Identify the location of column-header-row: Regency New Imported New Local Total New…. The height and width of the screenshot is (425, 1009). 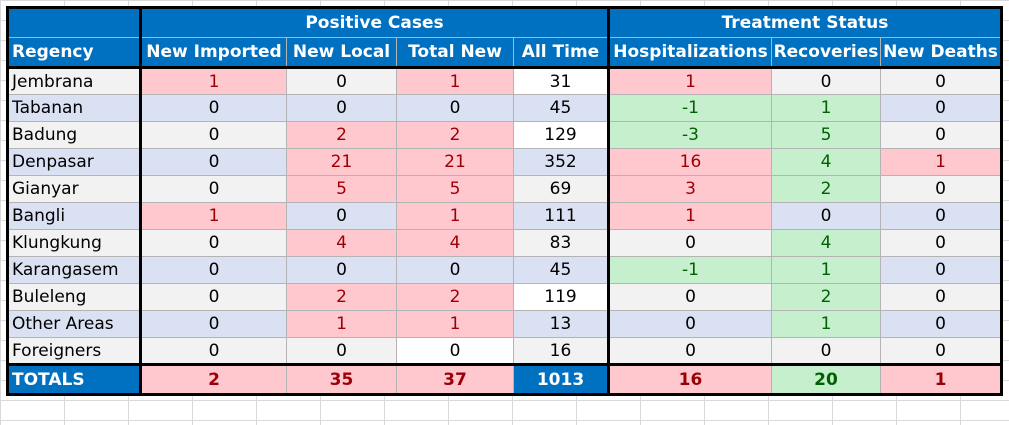
(504, 53).